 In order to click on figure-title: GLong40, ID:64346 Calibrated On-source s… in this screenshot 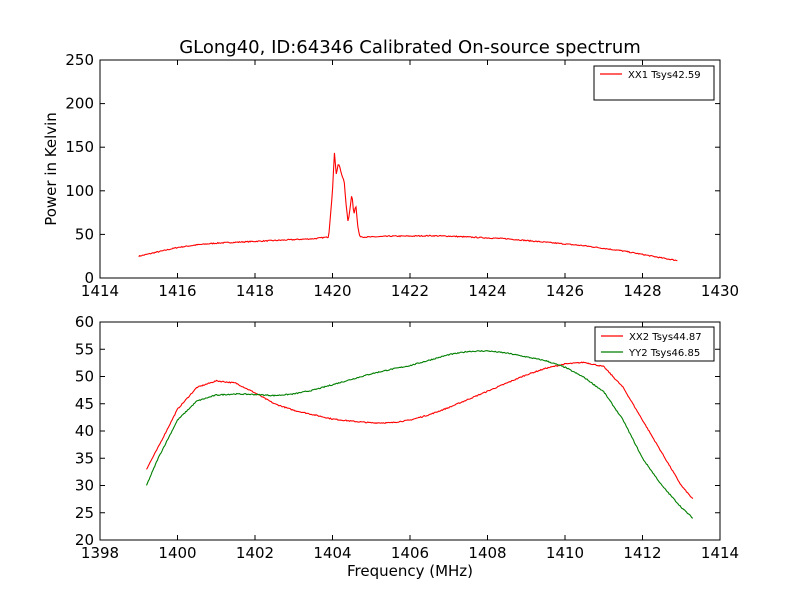, I will do `click(410, 47)`.